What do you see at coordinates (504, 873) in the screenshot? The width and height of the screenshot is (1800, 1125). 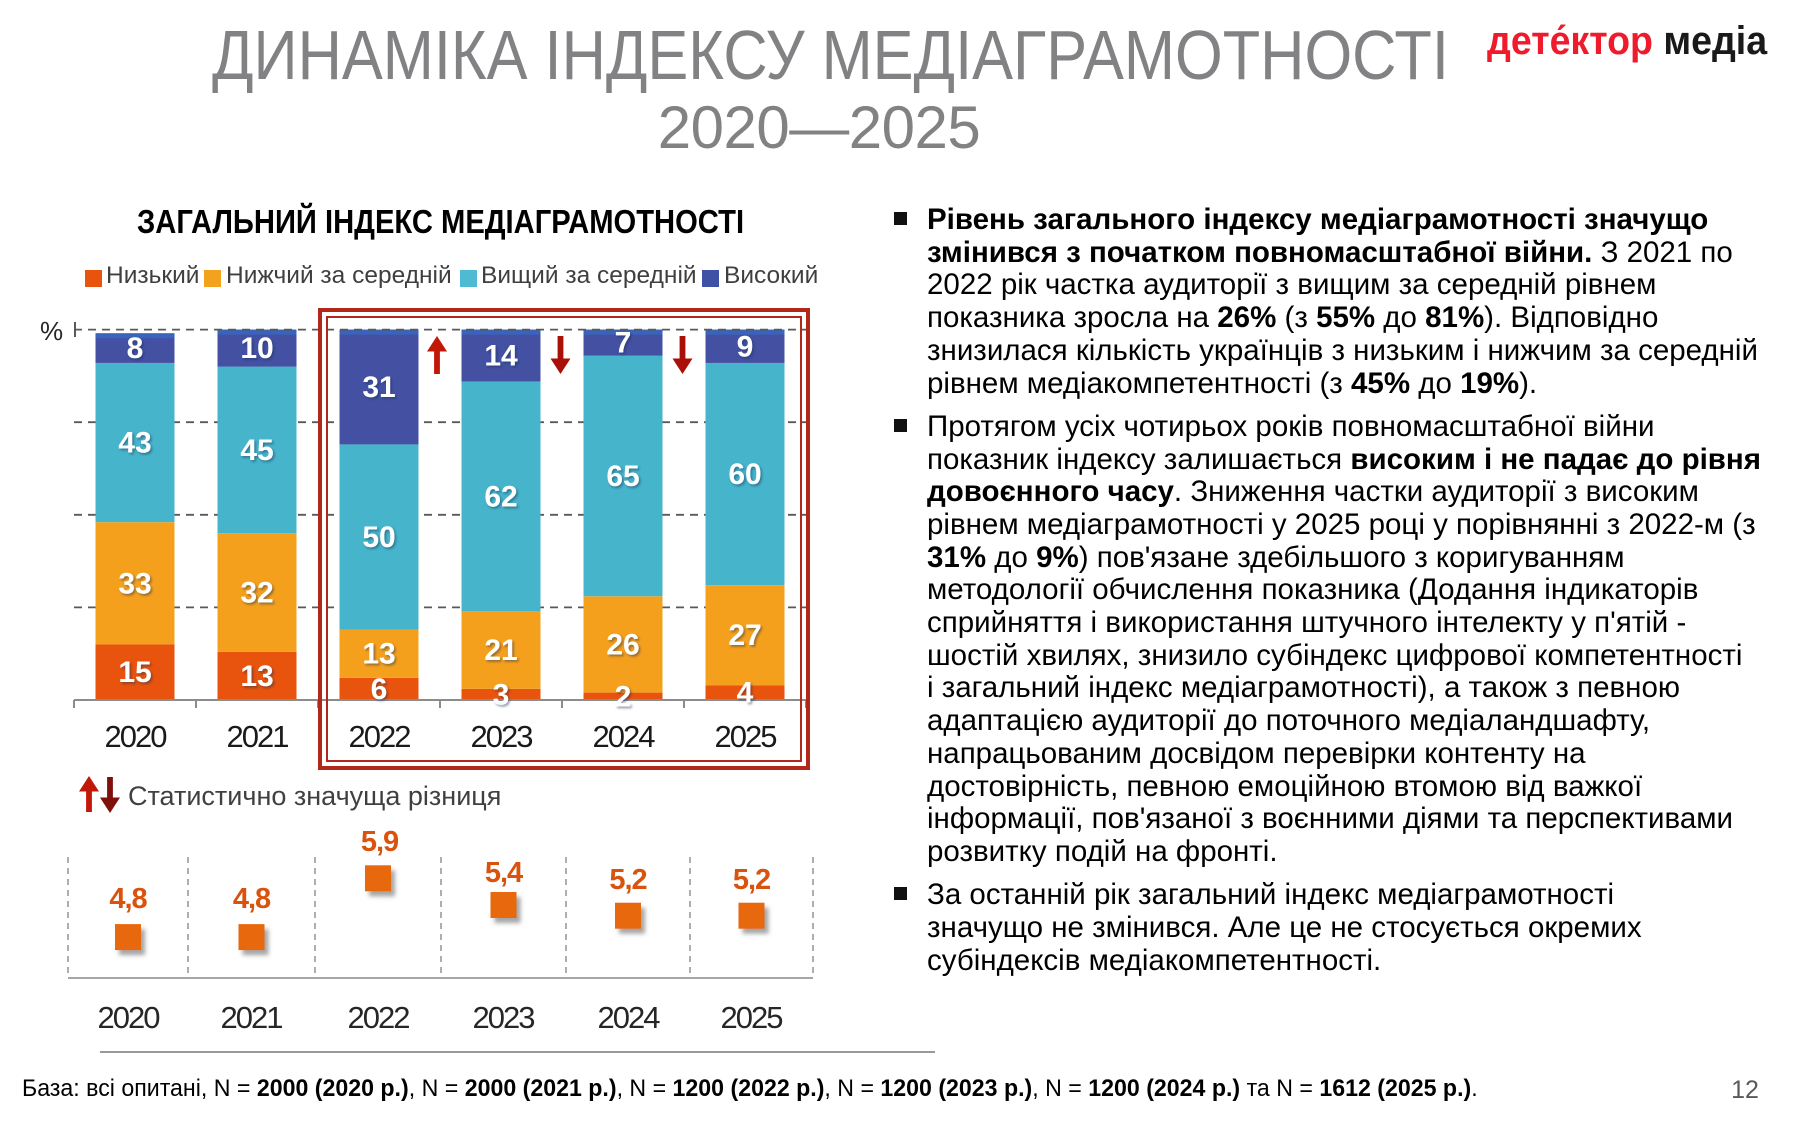 I see `svg-text: 5,4` at bounding box center [504, 873].